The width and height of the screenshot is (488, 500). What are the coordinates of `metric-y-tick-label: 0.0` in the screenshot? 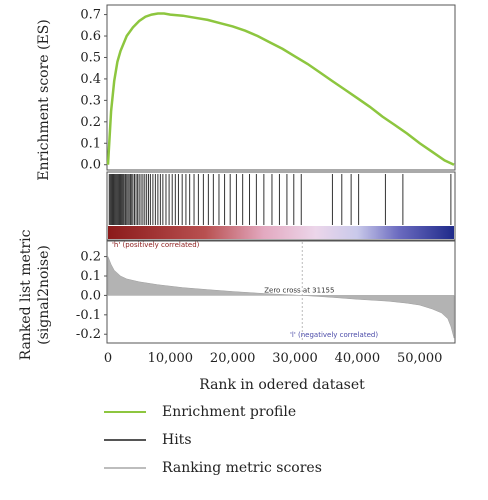 It's located at (90, 295).